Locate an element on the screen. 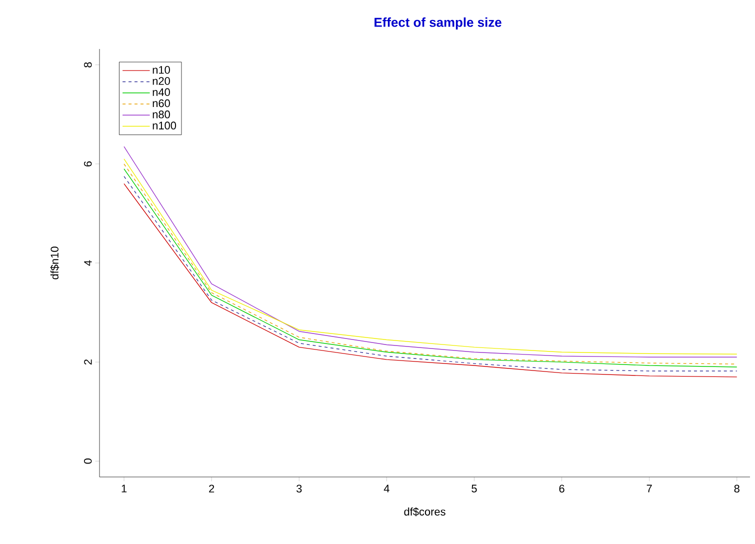  x-tick-label: 7 is located at coordinates (649, 488).